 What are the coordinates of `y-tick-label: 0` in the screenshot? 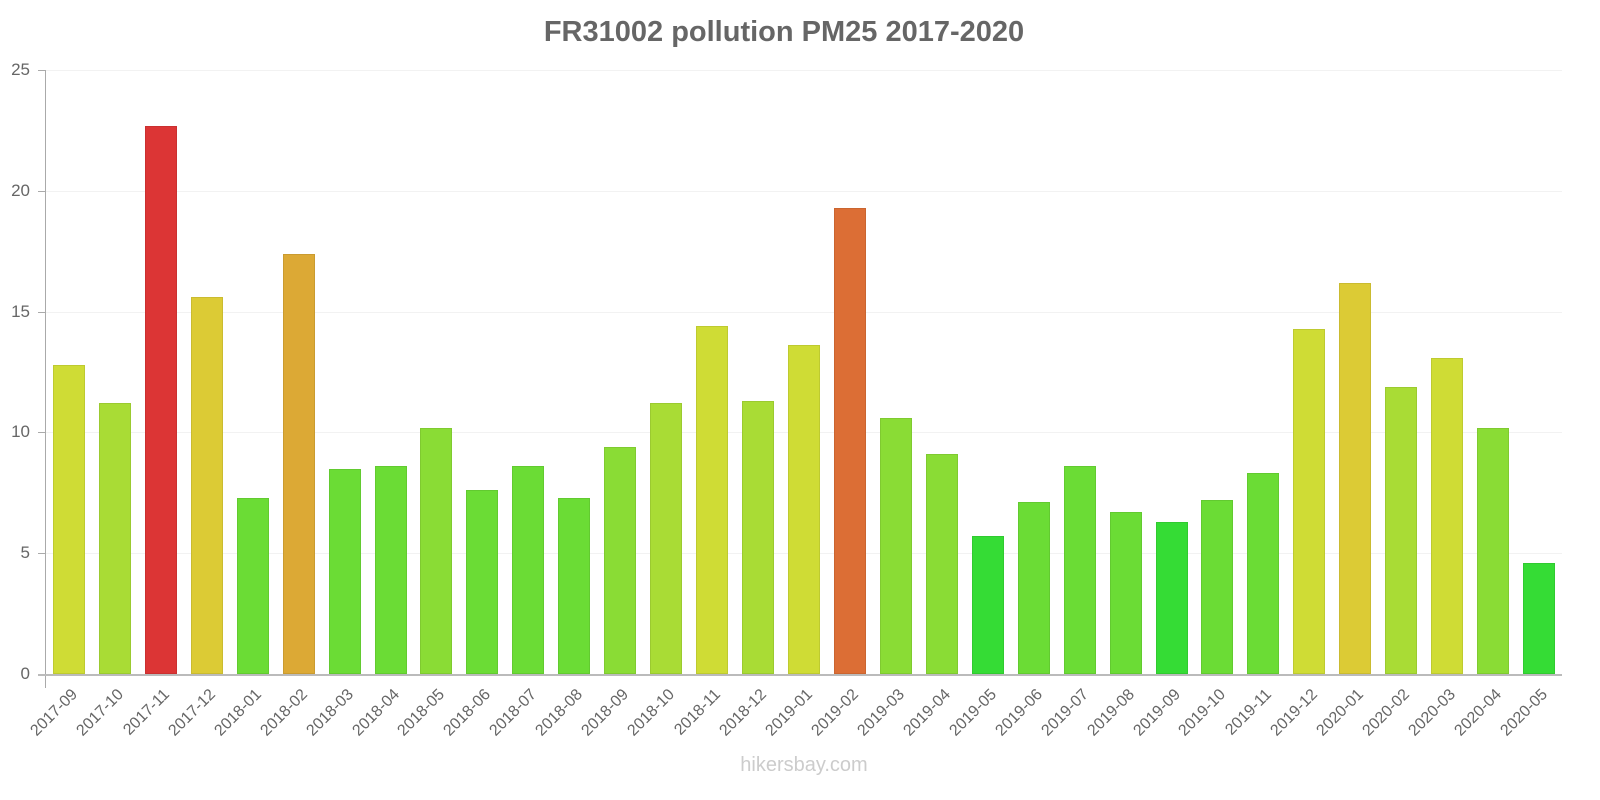 It's located at (25, 673).